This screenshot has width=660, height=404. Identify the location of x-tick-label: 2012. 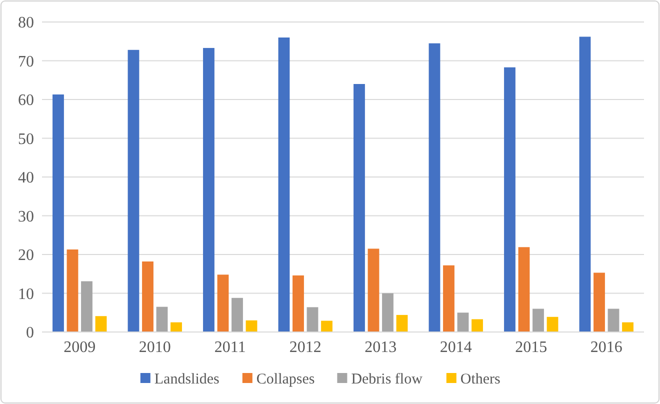
(305, 347).